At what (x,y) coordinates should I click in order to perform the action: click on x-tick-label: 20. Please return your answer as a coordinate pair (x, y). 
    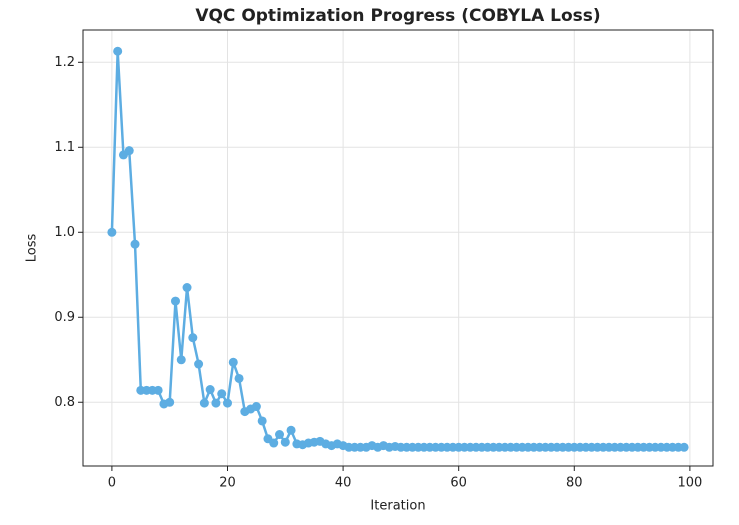
    Looking at the image, I should click on (227, 483).